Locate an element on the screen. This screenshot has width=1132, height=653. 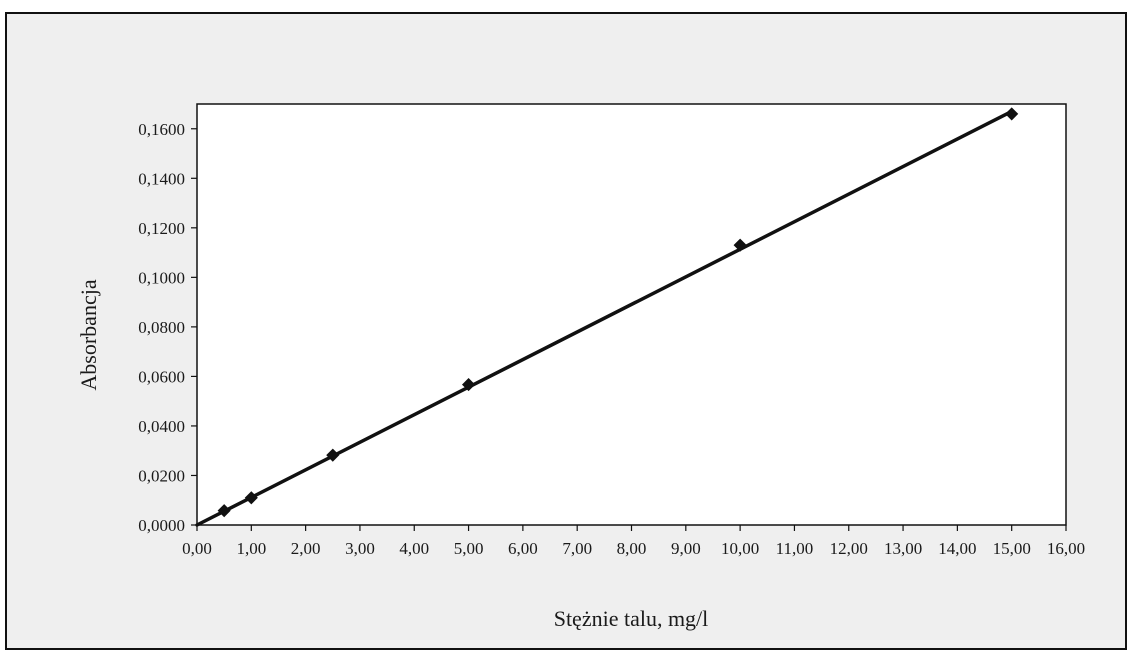
y-tick-label: 0,0600 is located at coordinates (161, 376).